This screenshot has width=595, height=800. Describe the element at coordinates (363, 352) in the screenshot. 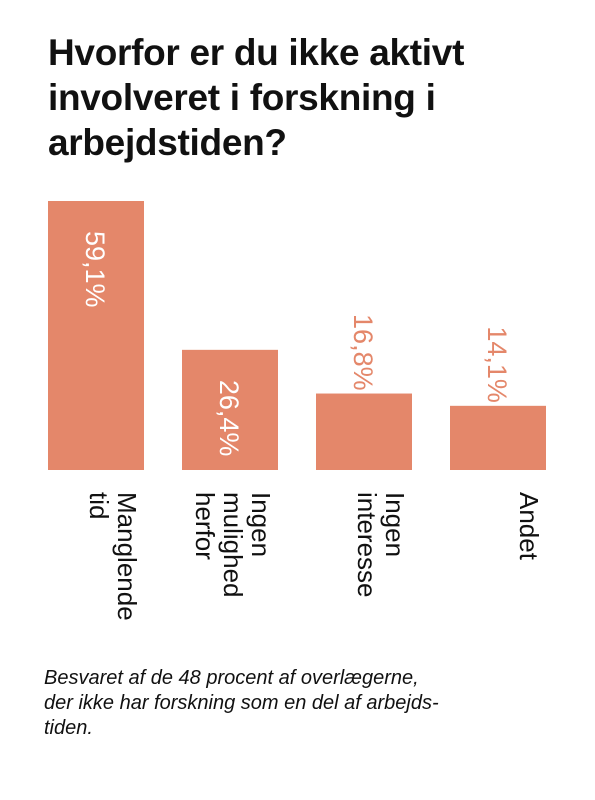

I see `value-label-3: 16,8%` at that location.